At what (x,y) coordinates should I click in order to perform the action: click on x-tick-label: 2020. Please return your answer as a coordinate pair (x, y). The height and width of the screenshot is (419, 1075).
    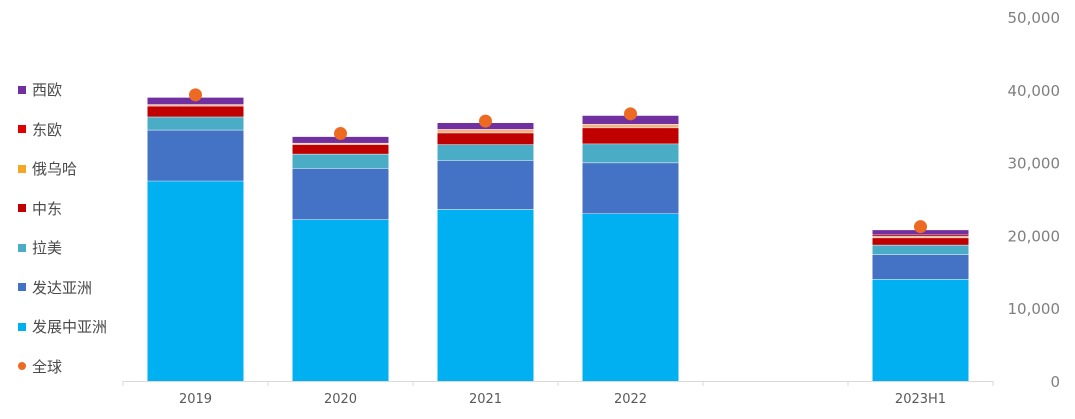
    Looking at the image, I should click on (340, 399).